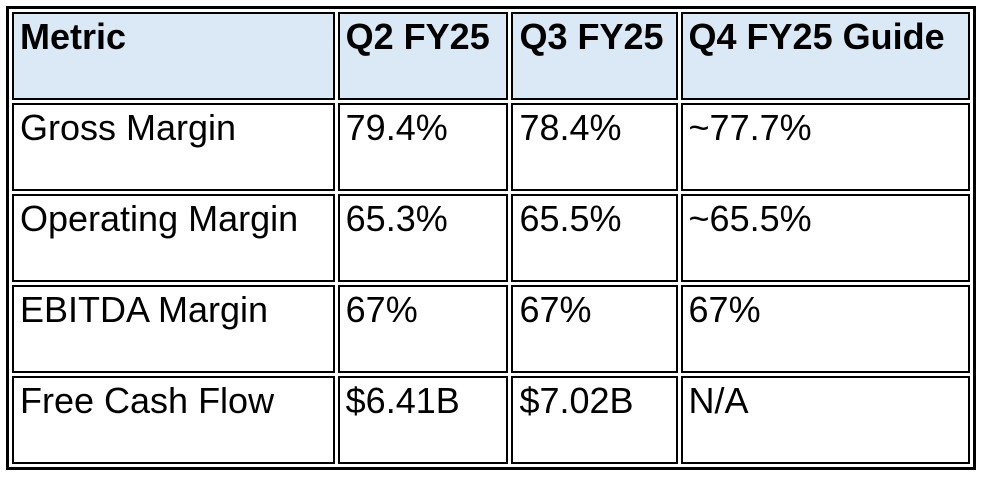 This screenshot has width=982, height=481. Describe the element at coordinates (594, 56) in the screenshot. I see `header-cell-q3-fy25: Q3 FY25` at that location.